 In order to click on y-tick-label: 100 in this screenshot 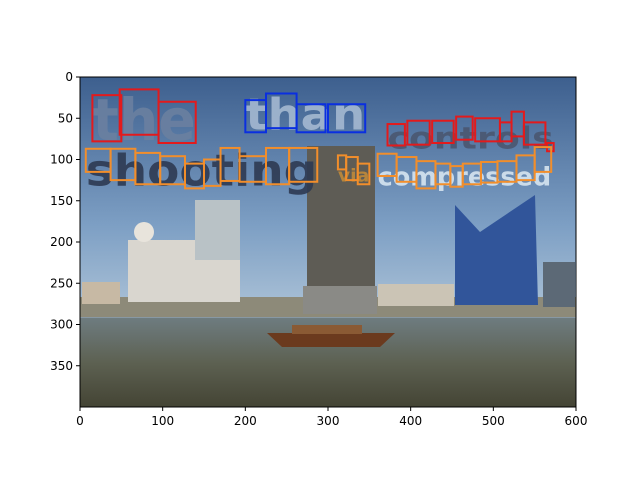, I will do `click(61, 160)`.